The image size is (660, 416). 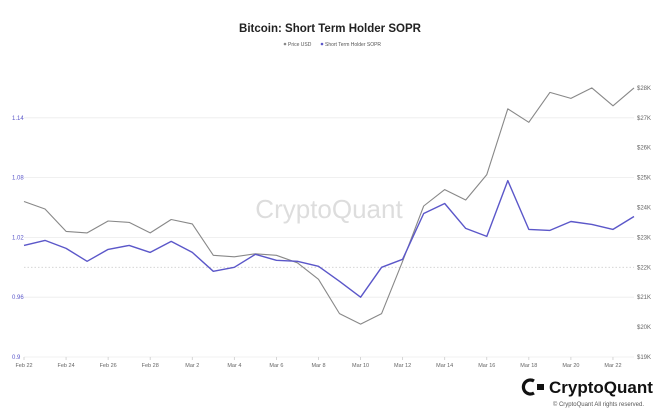 I want to click on legend-price-label: Price USD, so click(x=300, y=45).